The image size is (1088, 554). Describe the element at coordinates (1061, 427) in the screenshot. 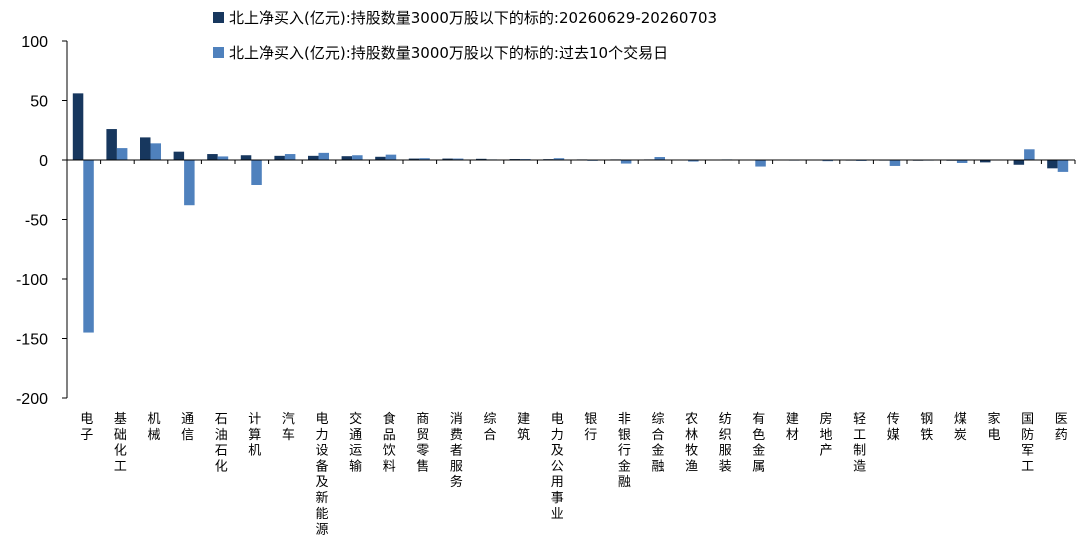

I see `x-tick-label: 医药` at that location.